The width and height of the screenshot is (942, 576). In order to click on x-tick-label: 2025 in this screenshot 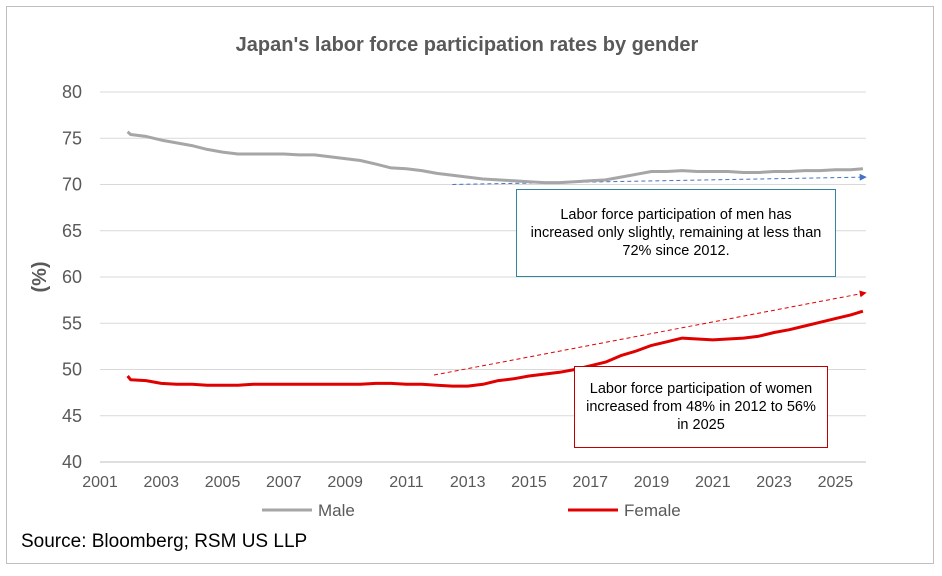, I will do `click(836, 482)`.